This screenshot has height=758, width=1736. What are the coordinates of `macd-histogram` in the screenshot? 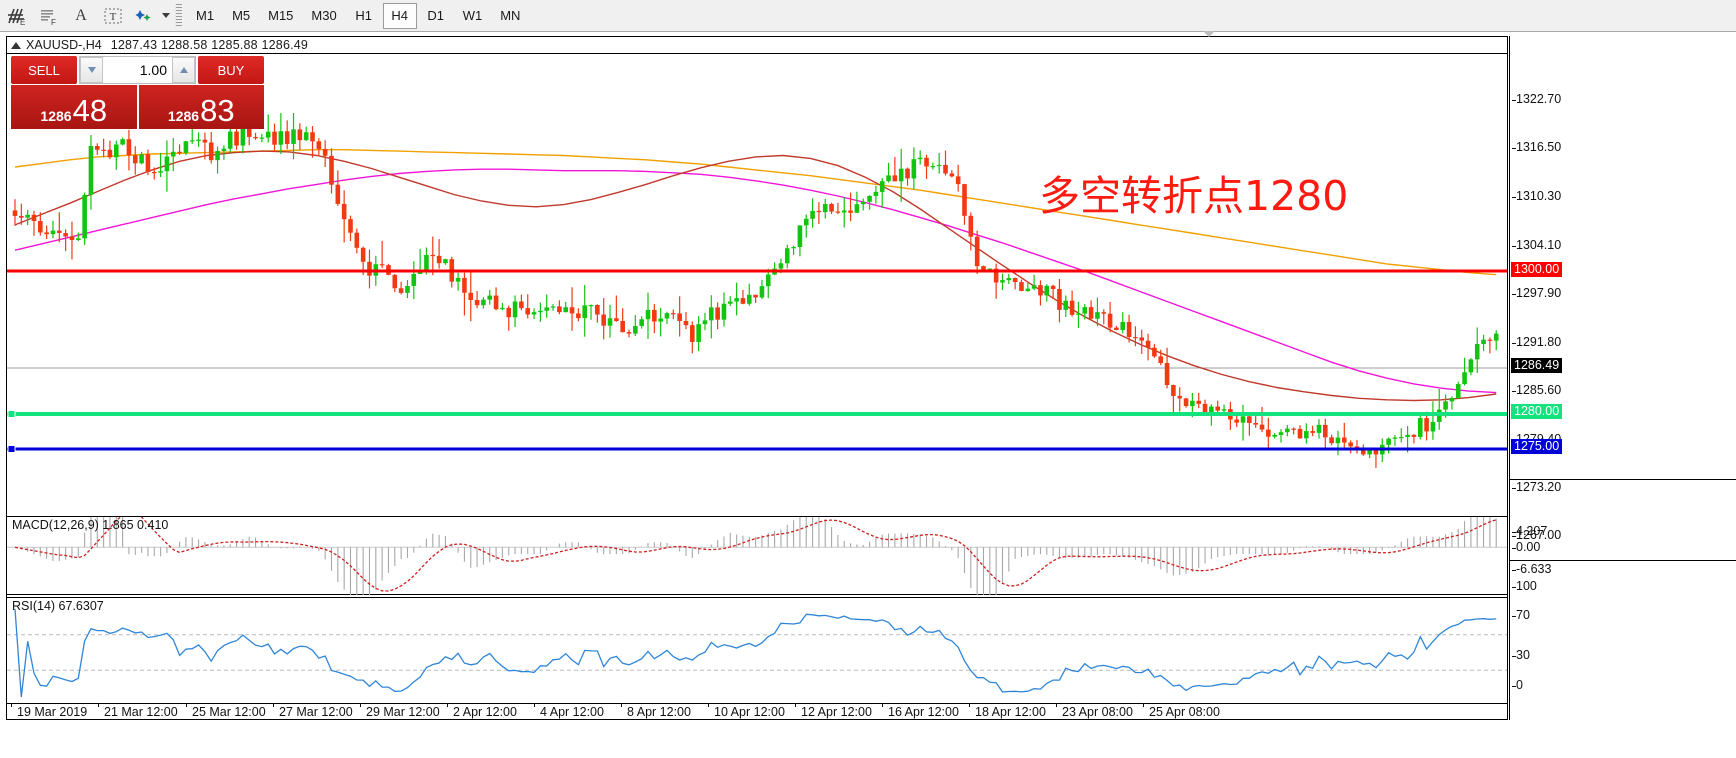 It's located at (758, 556).